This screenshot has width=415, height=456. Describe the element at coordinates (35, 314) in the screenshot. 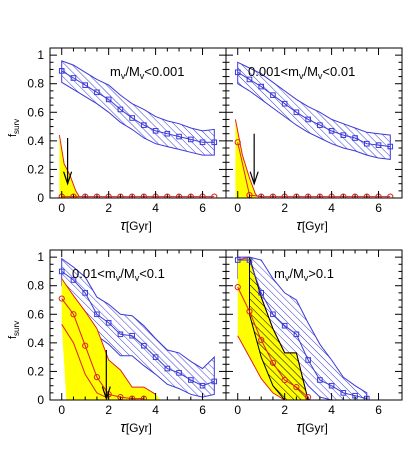

I see `y-tick-label: 0.6` at that location.